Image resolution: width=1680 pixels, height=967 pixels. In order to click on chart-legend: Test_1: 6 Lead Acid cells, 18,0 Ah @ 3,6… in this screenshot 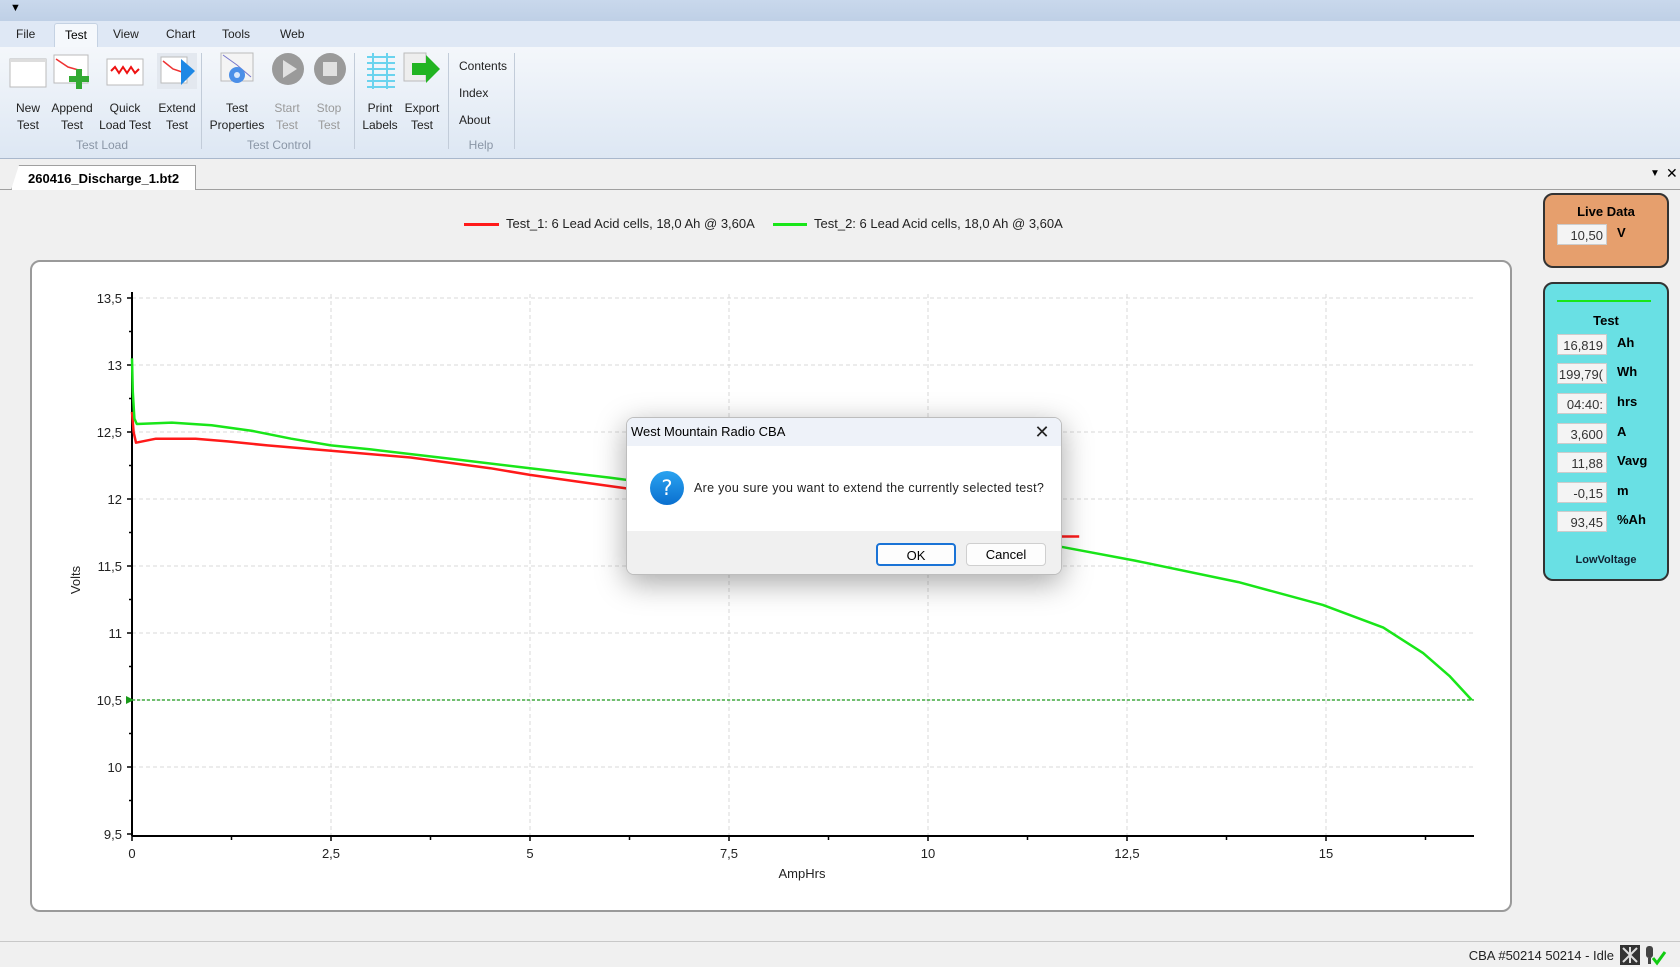, I will do `click(756, 224)`.